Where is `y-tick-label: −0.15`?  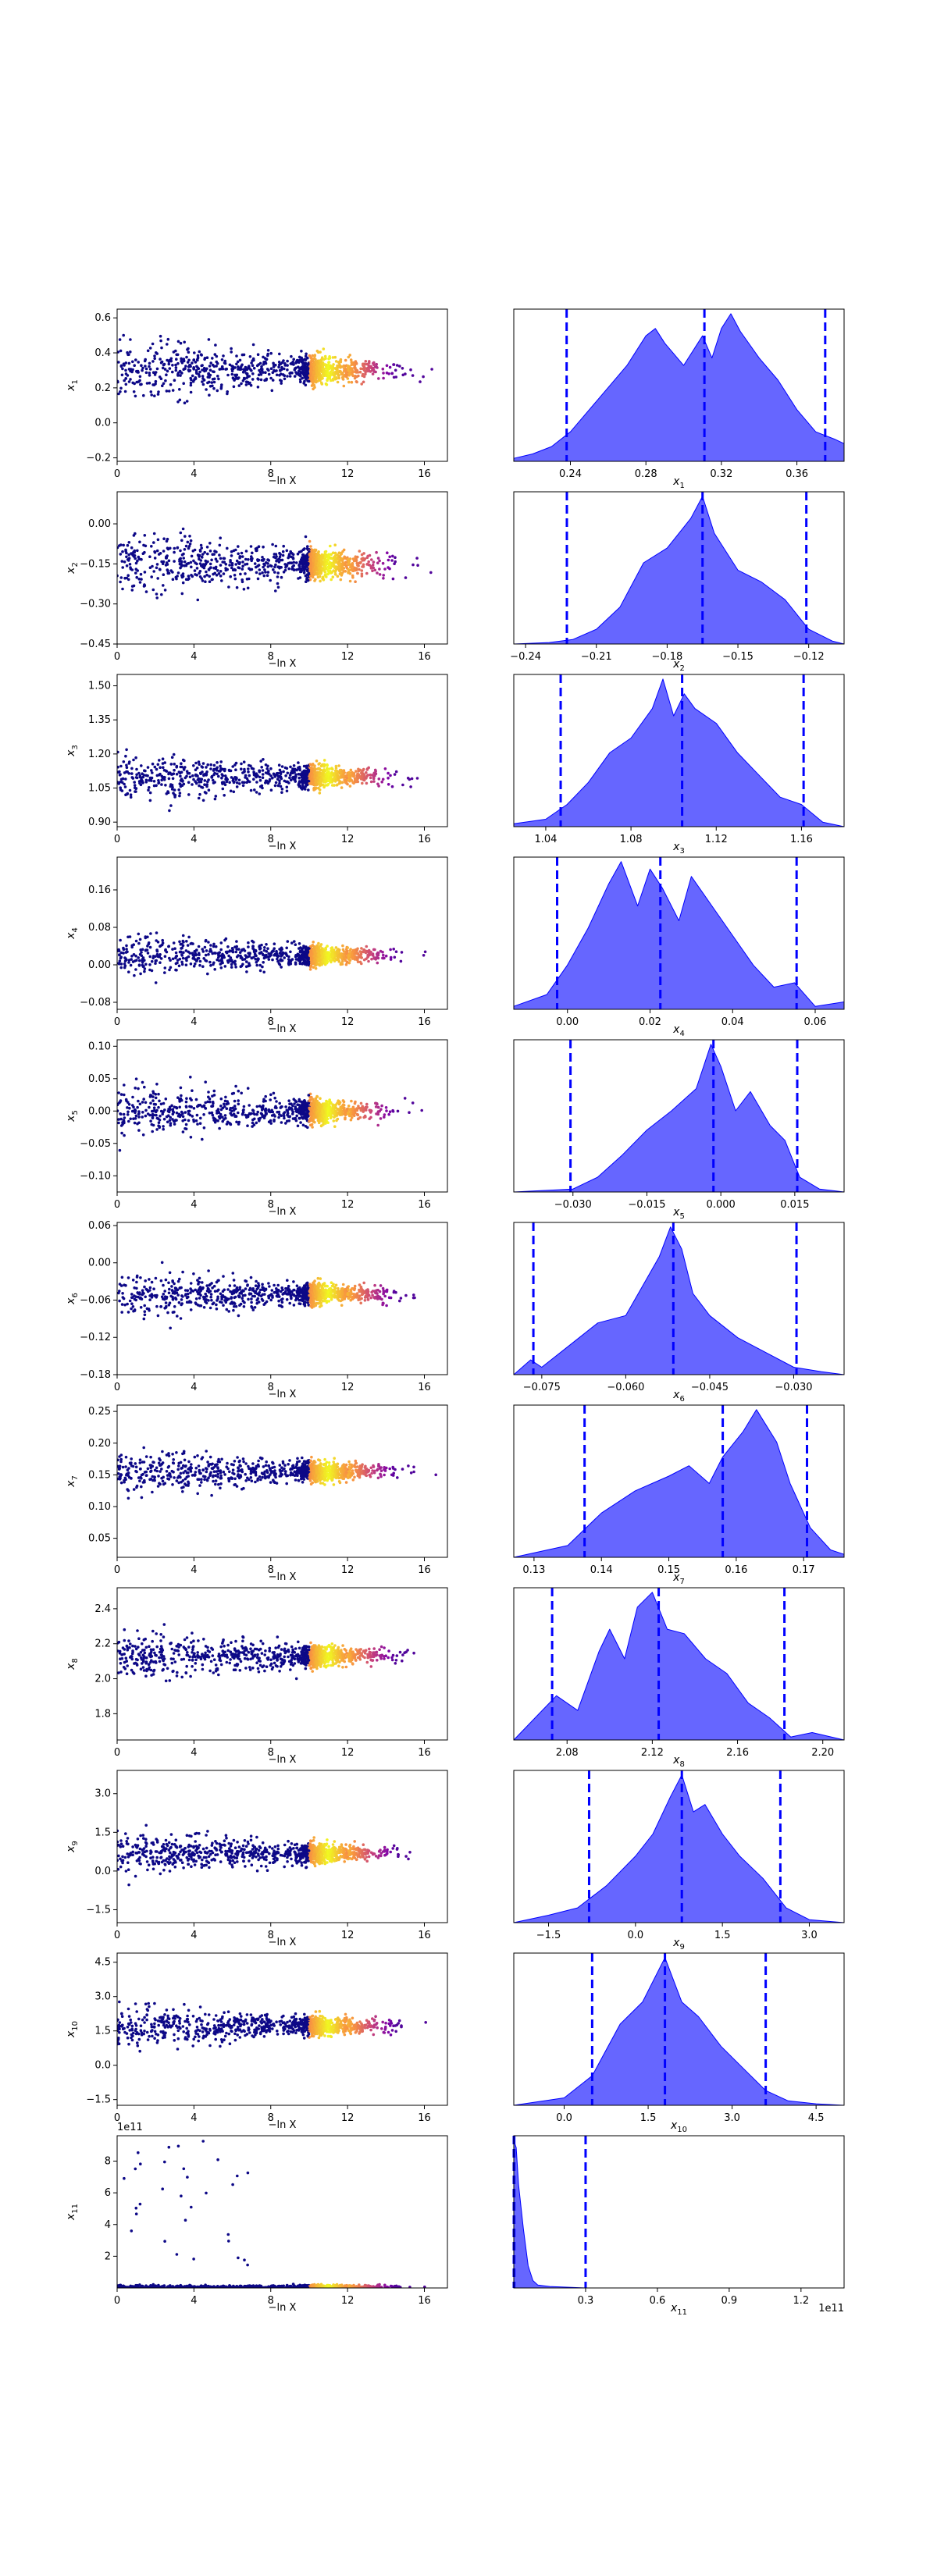
y-tick-label: −0.15 is located at coordinates (95, 564).